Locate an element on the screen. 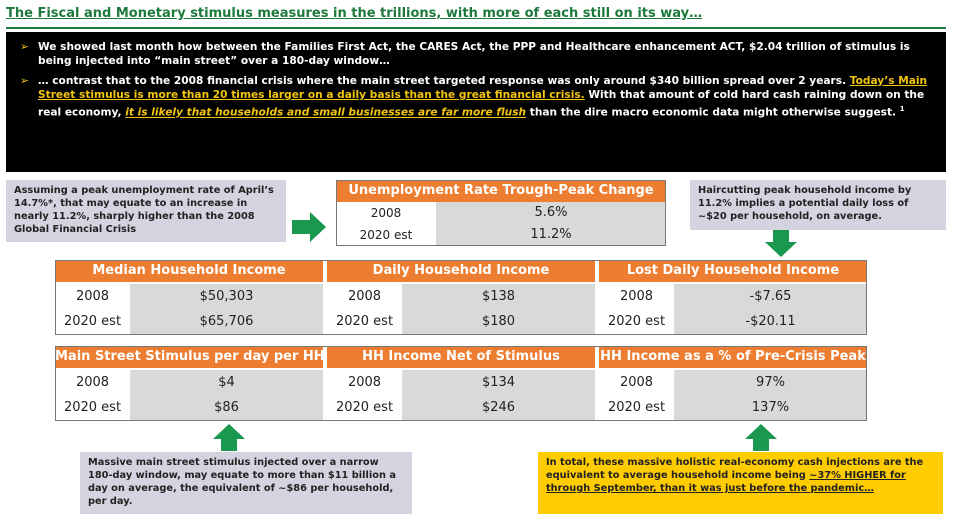 The image size is (954, 520). unemp-r1-label: 2008 is located at coordinates (386, 213).